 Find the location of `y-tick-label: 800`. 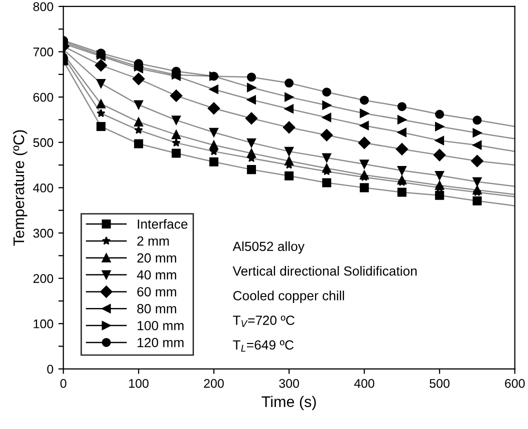

y-tick-label: 800 is located at coordinates (43, 7).